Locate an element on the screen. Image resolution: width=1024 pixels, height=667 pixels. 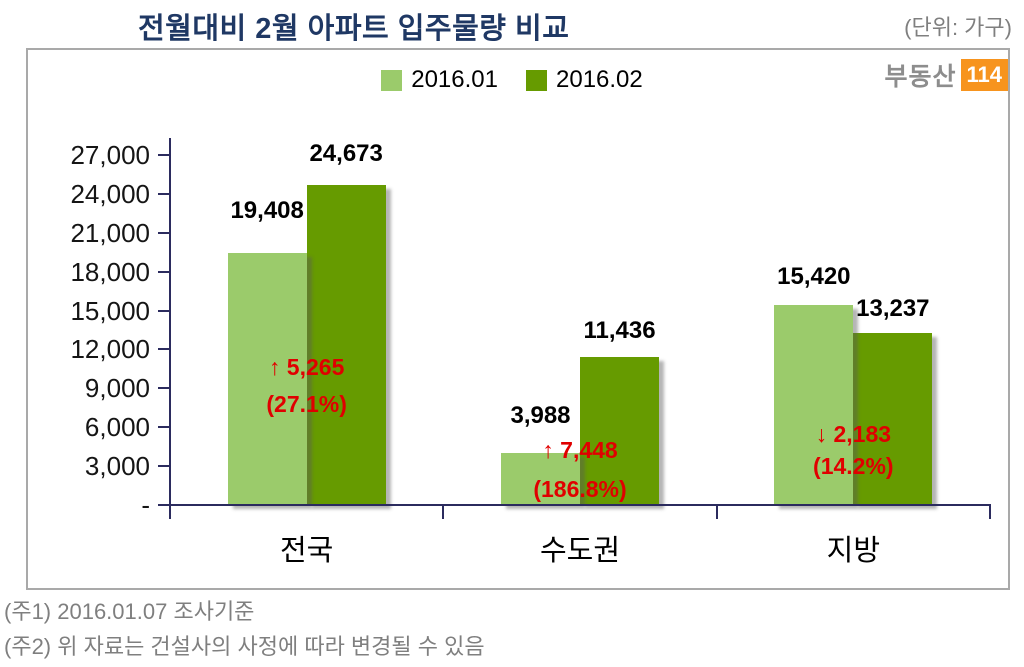
annotation-percent-수도권: (186.8%) is located at coordinates (580, 489).